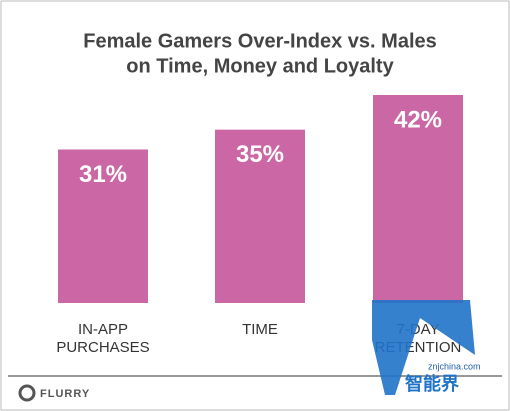 Image resolution: width=510 pixels, height=411 pixels. What do you see at coordinates (27, 393) in the screenshot?
I see `logo-icon` at bounding box center [27, 393].